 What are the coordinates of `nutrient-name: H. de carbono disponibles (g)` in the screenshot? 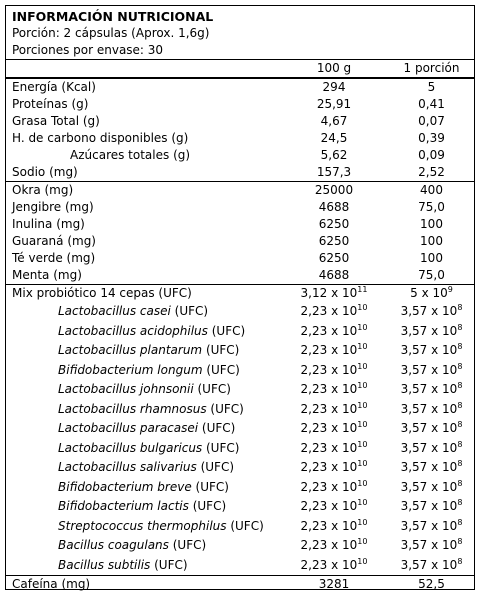 It's located at (100, 138).